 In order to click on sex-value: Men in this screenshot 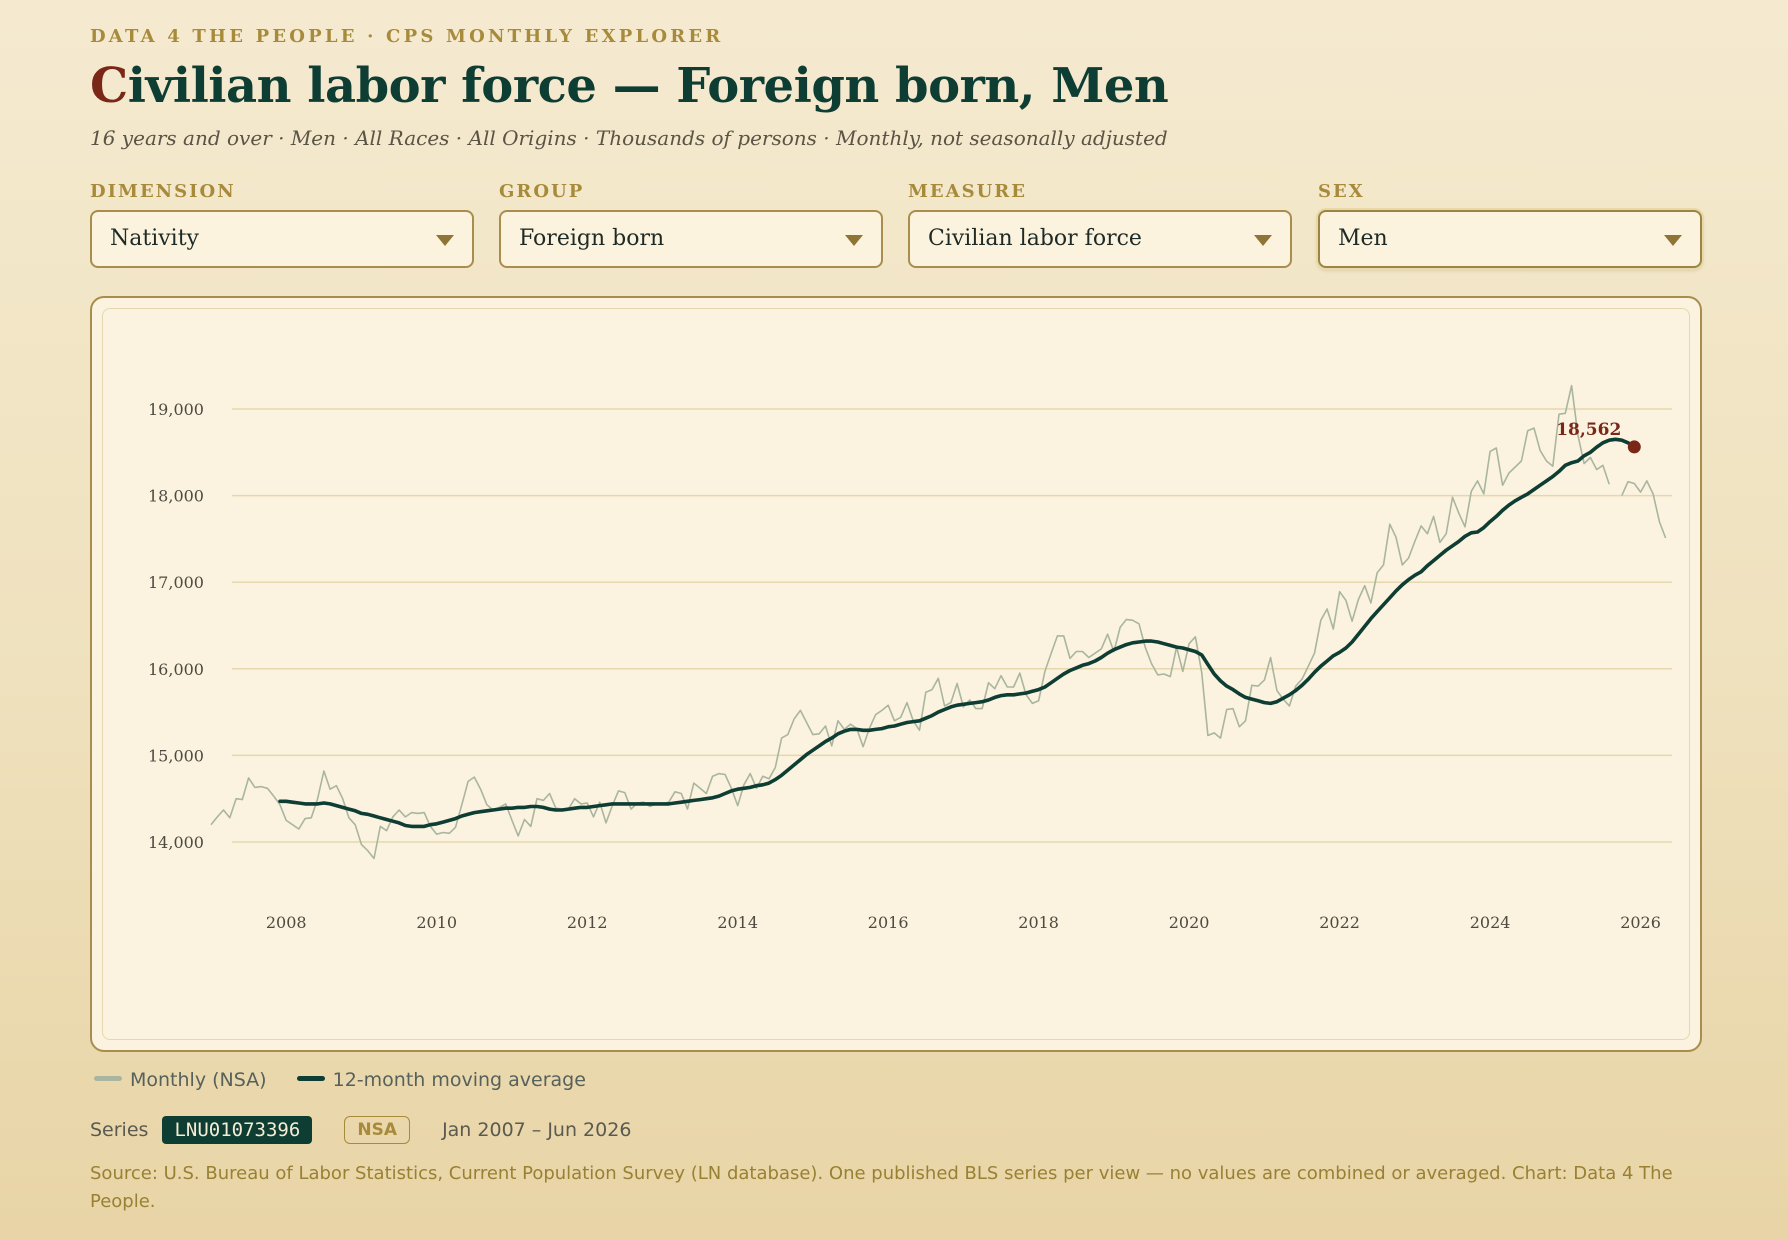, I will do `click(1363, 238)`.